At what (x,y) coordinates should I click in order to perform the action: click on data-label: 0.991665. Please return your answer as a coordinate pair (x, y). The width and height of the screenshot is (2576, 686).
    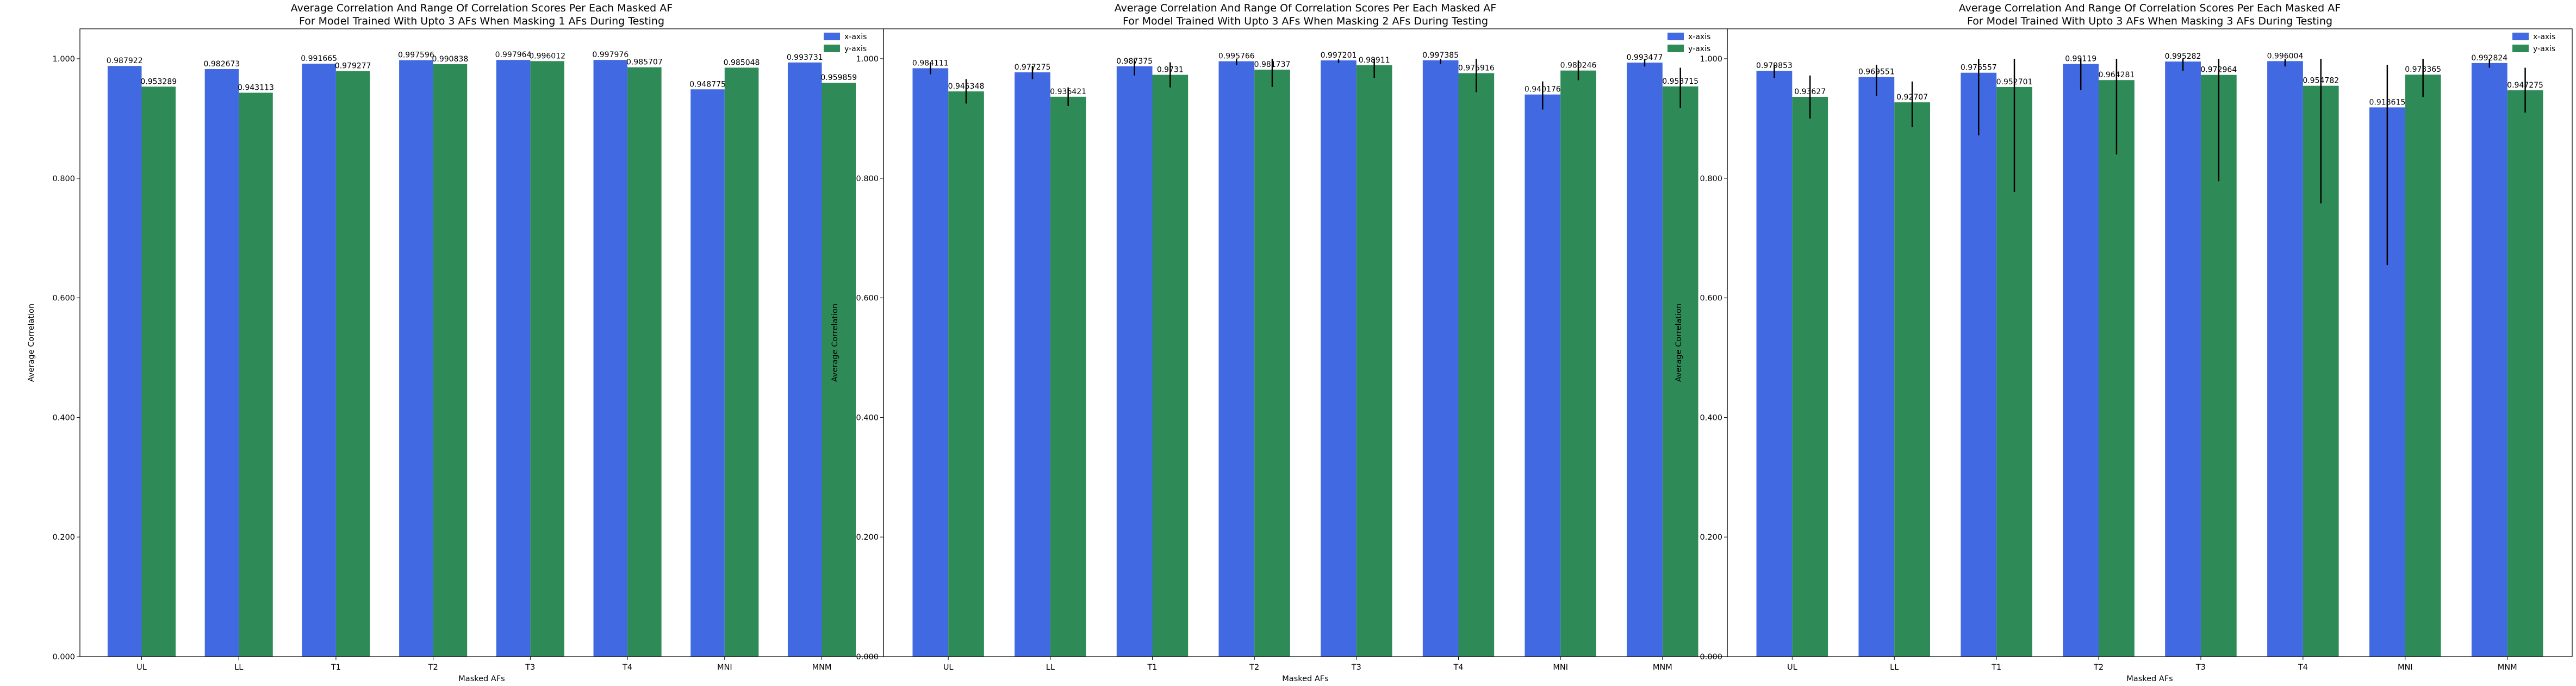
    Looking at the image, I should click on (319, 58).